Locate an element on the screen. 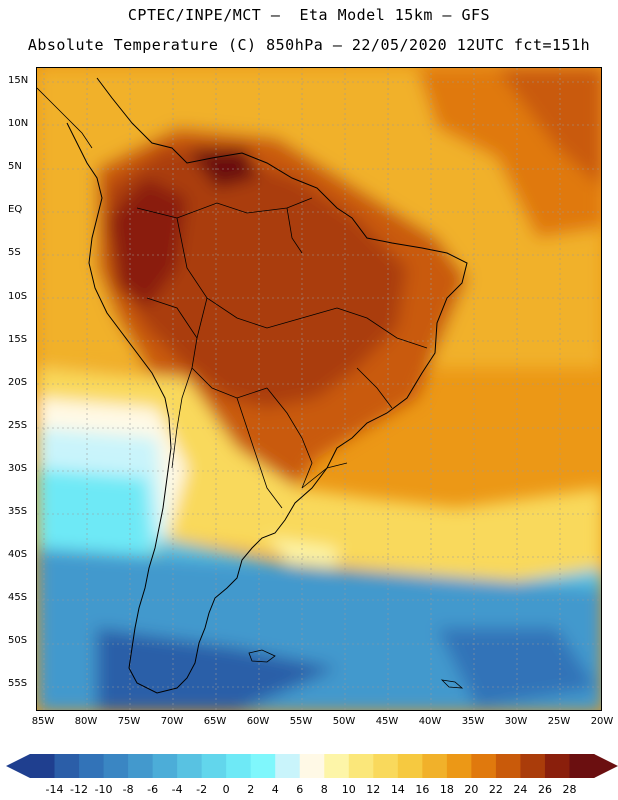 The height and width of the screenshot is (800, 618). lon-label: 60W is located at coordinates (258, 721).